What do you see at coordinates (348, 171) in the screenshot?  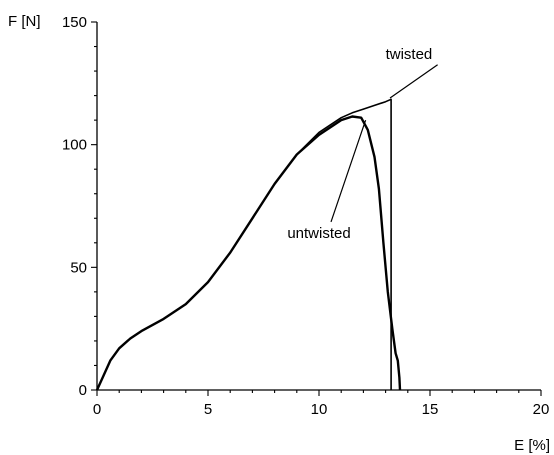 I see `annotation-leader-untwisted` at bounding box center [348, 171].